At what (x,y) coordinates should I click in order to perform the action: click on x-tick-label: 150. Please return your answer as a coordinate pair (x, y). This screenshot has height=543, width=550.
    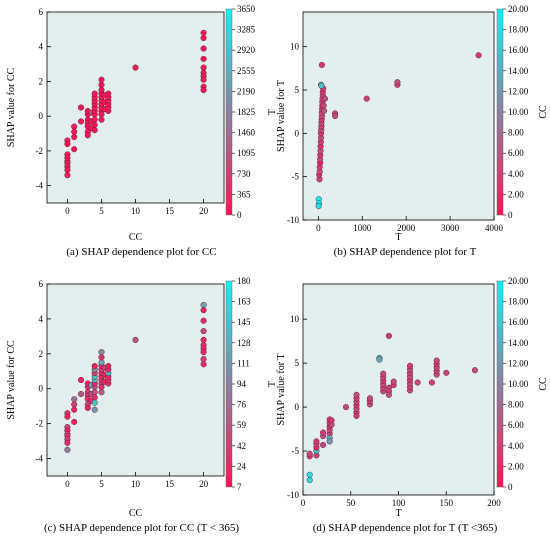
    Looking at the image, I should click on (447, 503).